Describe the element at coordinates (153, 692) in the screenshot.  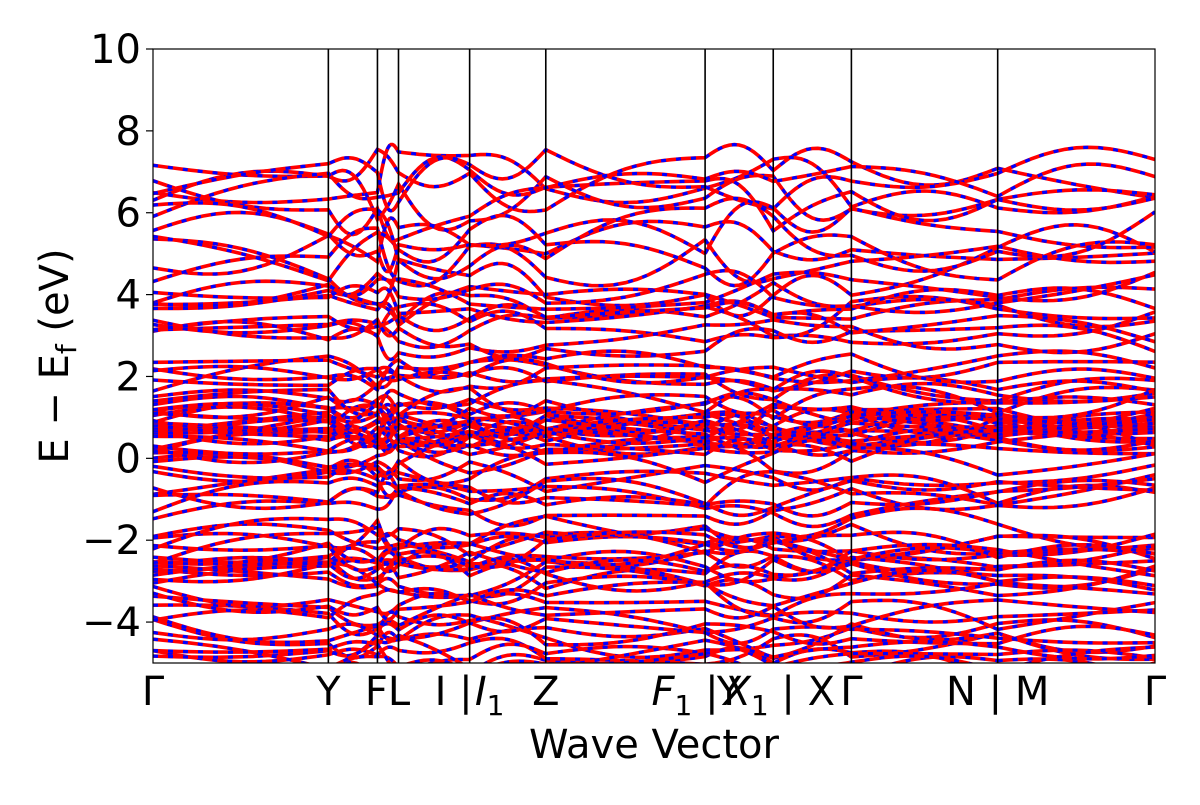
I see `x-tick-label-g0: Γ` at that location.